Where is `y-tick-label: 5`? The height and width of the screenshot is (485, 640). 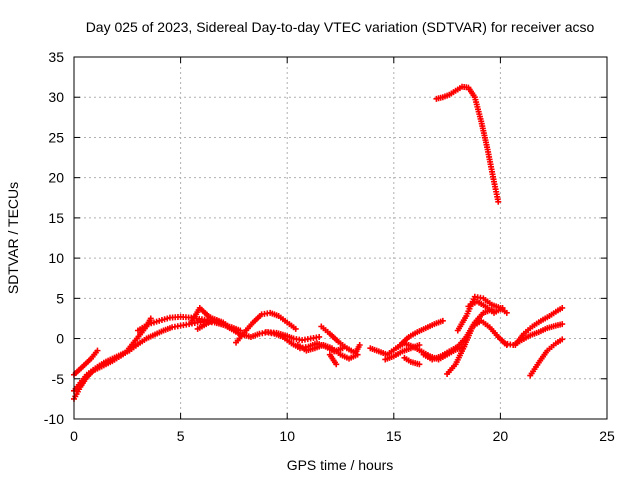
y-tick-label: 5 is located at coordinates (60, 298).